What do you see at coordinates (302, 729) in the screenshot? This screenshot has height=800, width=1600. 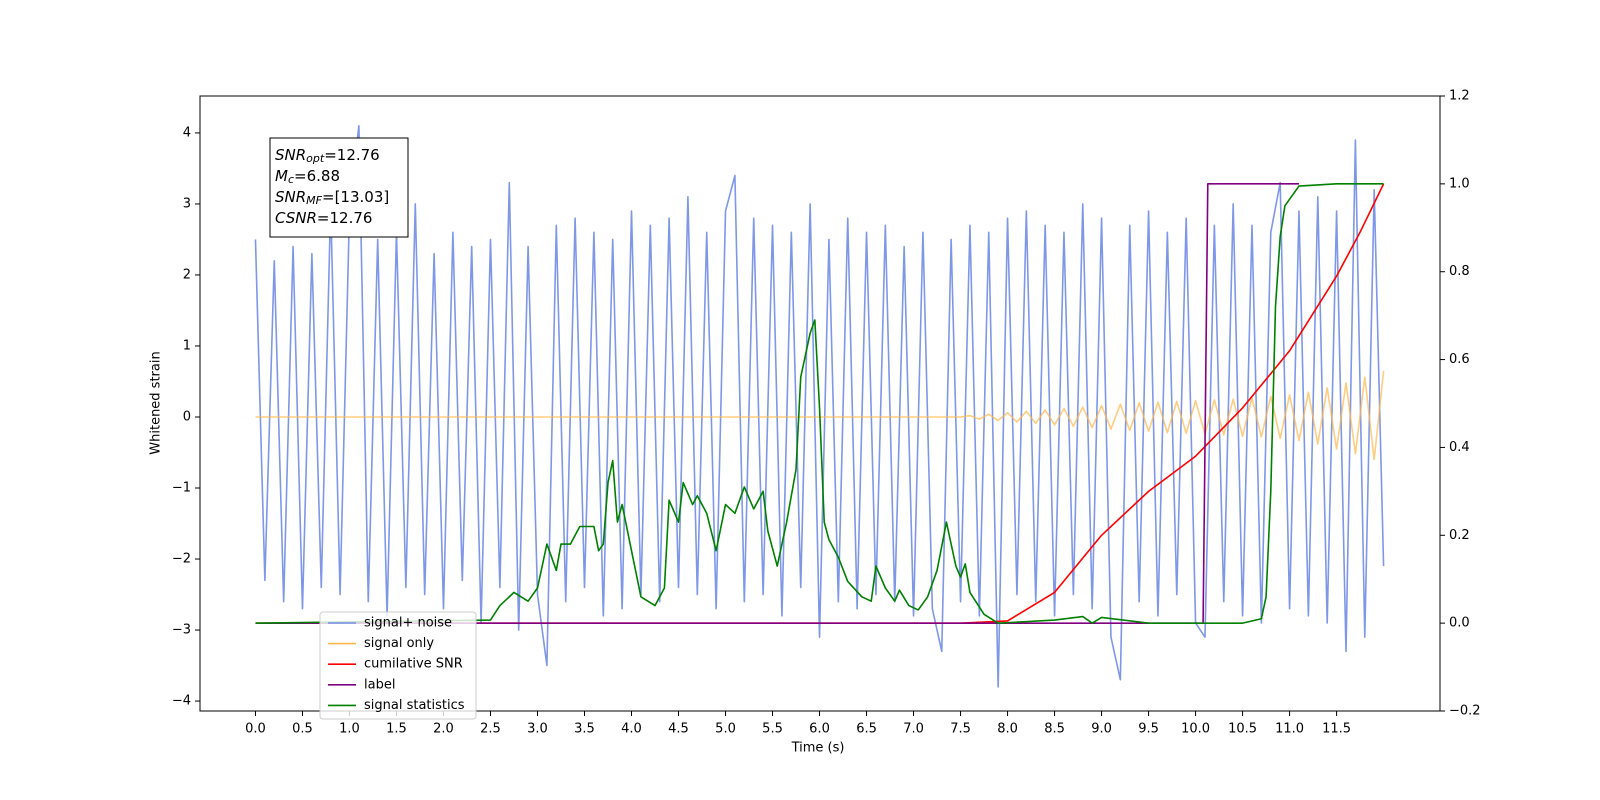 I see `x-tick-label: 0.5` at bounding box center [302, 729].